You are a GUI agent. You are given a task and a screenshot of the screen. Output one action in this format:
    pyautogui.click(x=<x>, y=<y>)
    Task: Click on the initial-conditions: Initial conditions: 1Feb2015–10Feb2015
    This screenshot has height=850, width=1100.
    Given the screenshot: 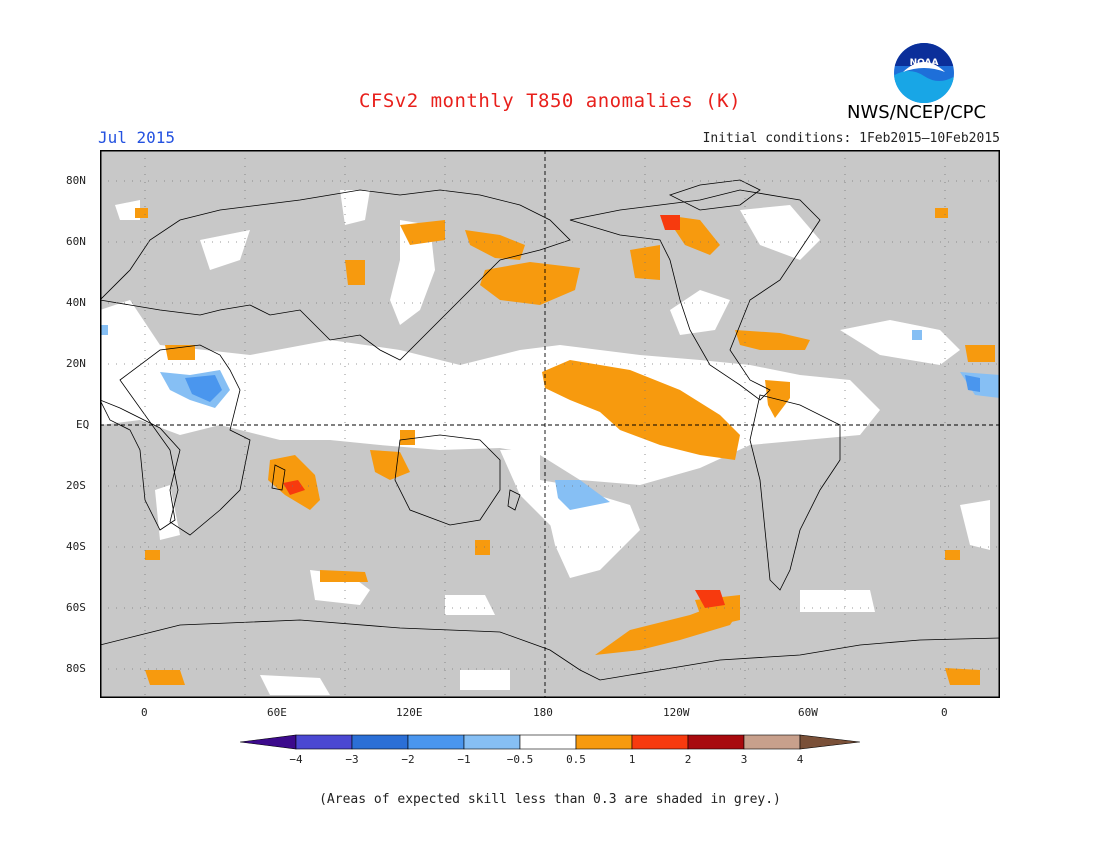 What is the action you would take?
    pyautogui.click(x=851, y=138)
    